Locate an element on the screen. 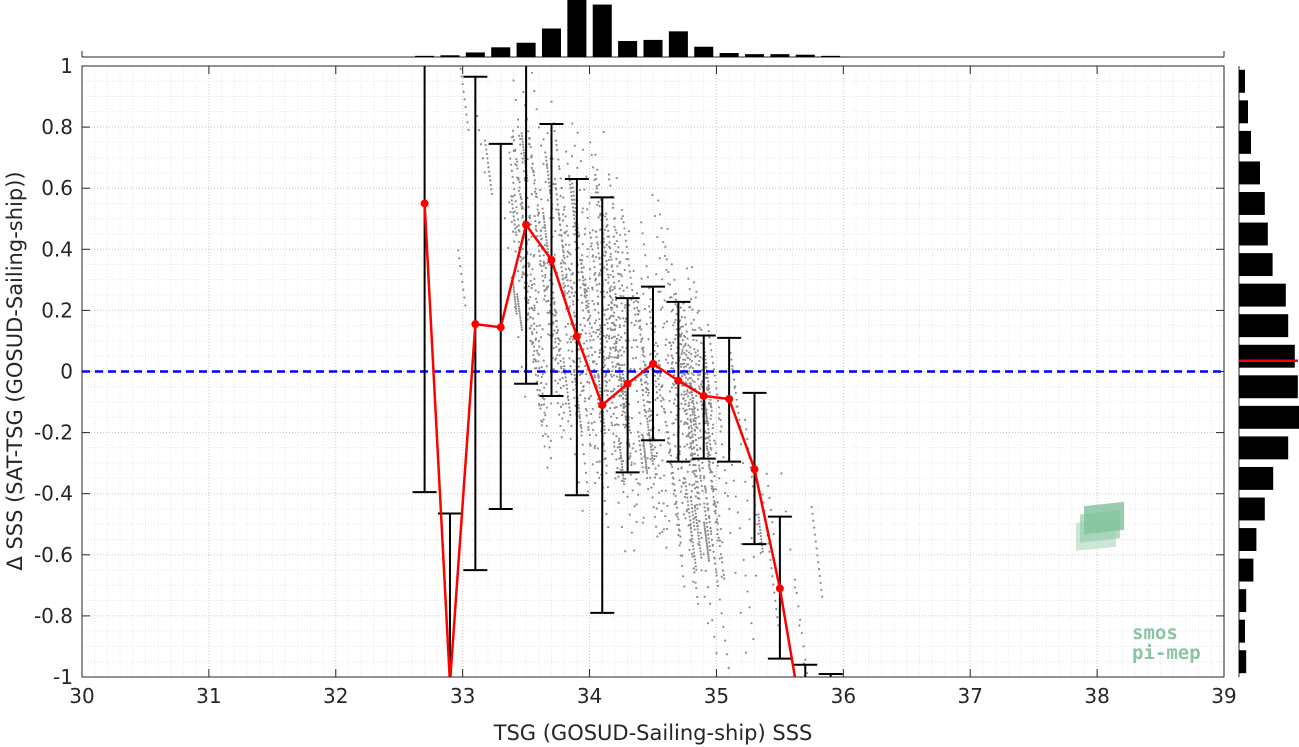 This screenshot has height=747, width=1299. mean-point is located at coordinates (526, 224).